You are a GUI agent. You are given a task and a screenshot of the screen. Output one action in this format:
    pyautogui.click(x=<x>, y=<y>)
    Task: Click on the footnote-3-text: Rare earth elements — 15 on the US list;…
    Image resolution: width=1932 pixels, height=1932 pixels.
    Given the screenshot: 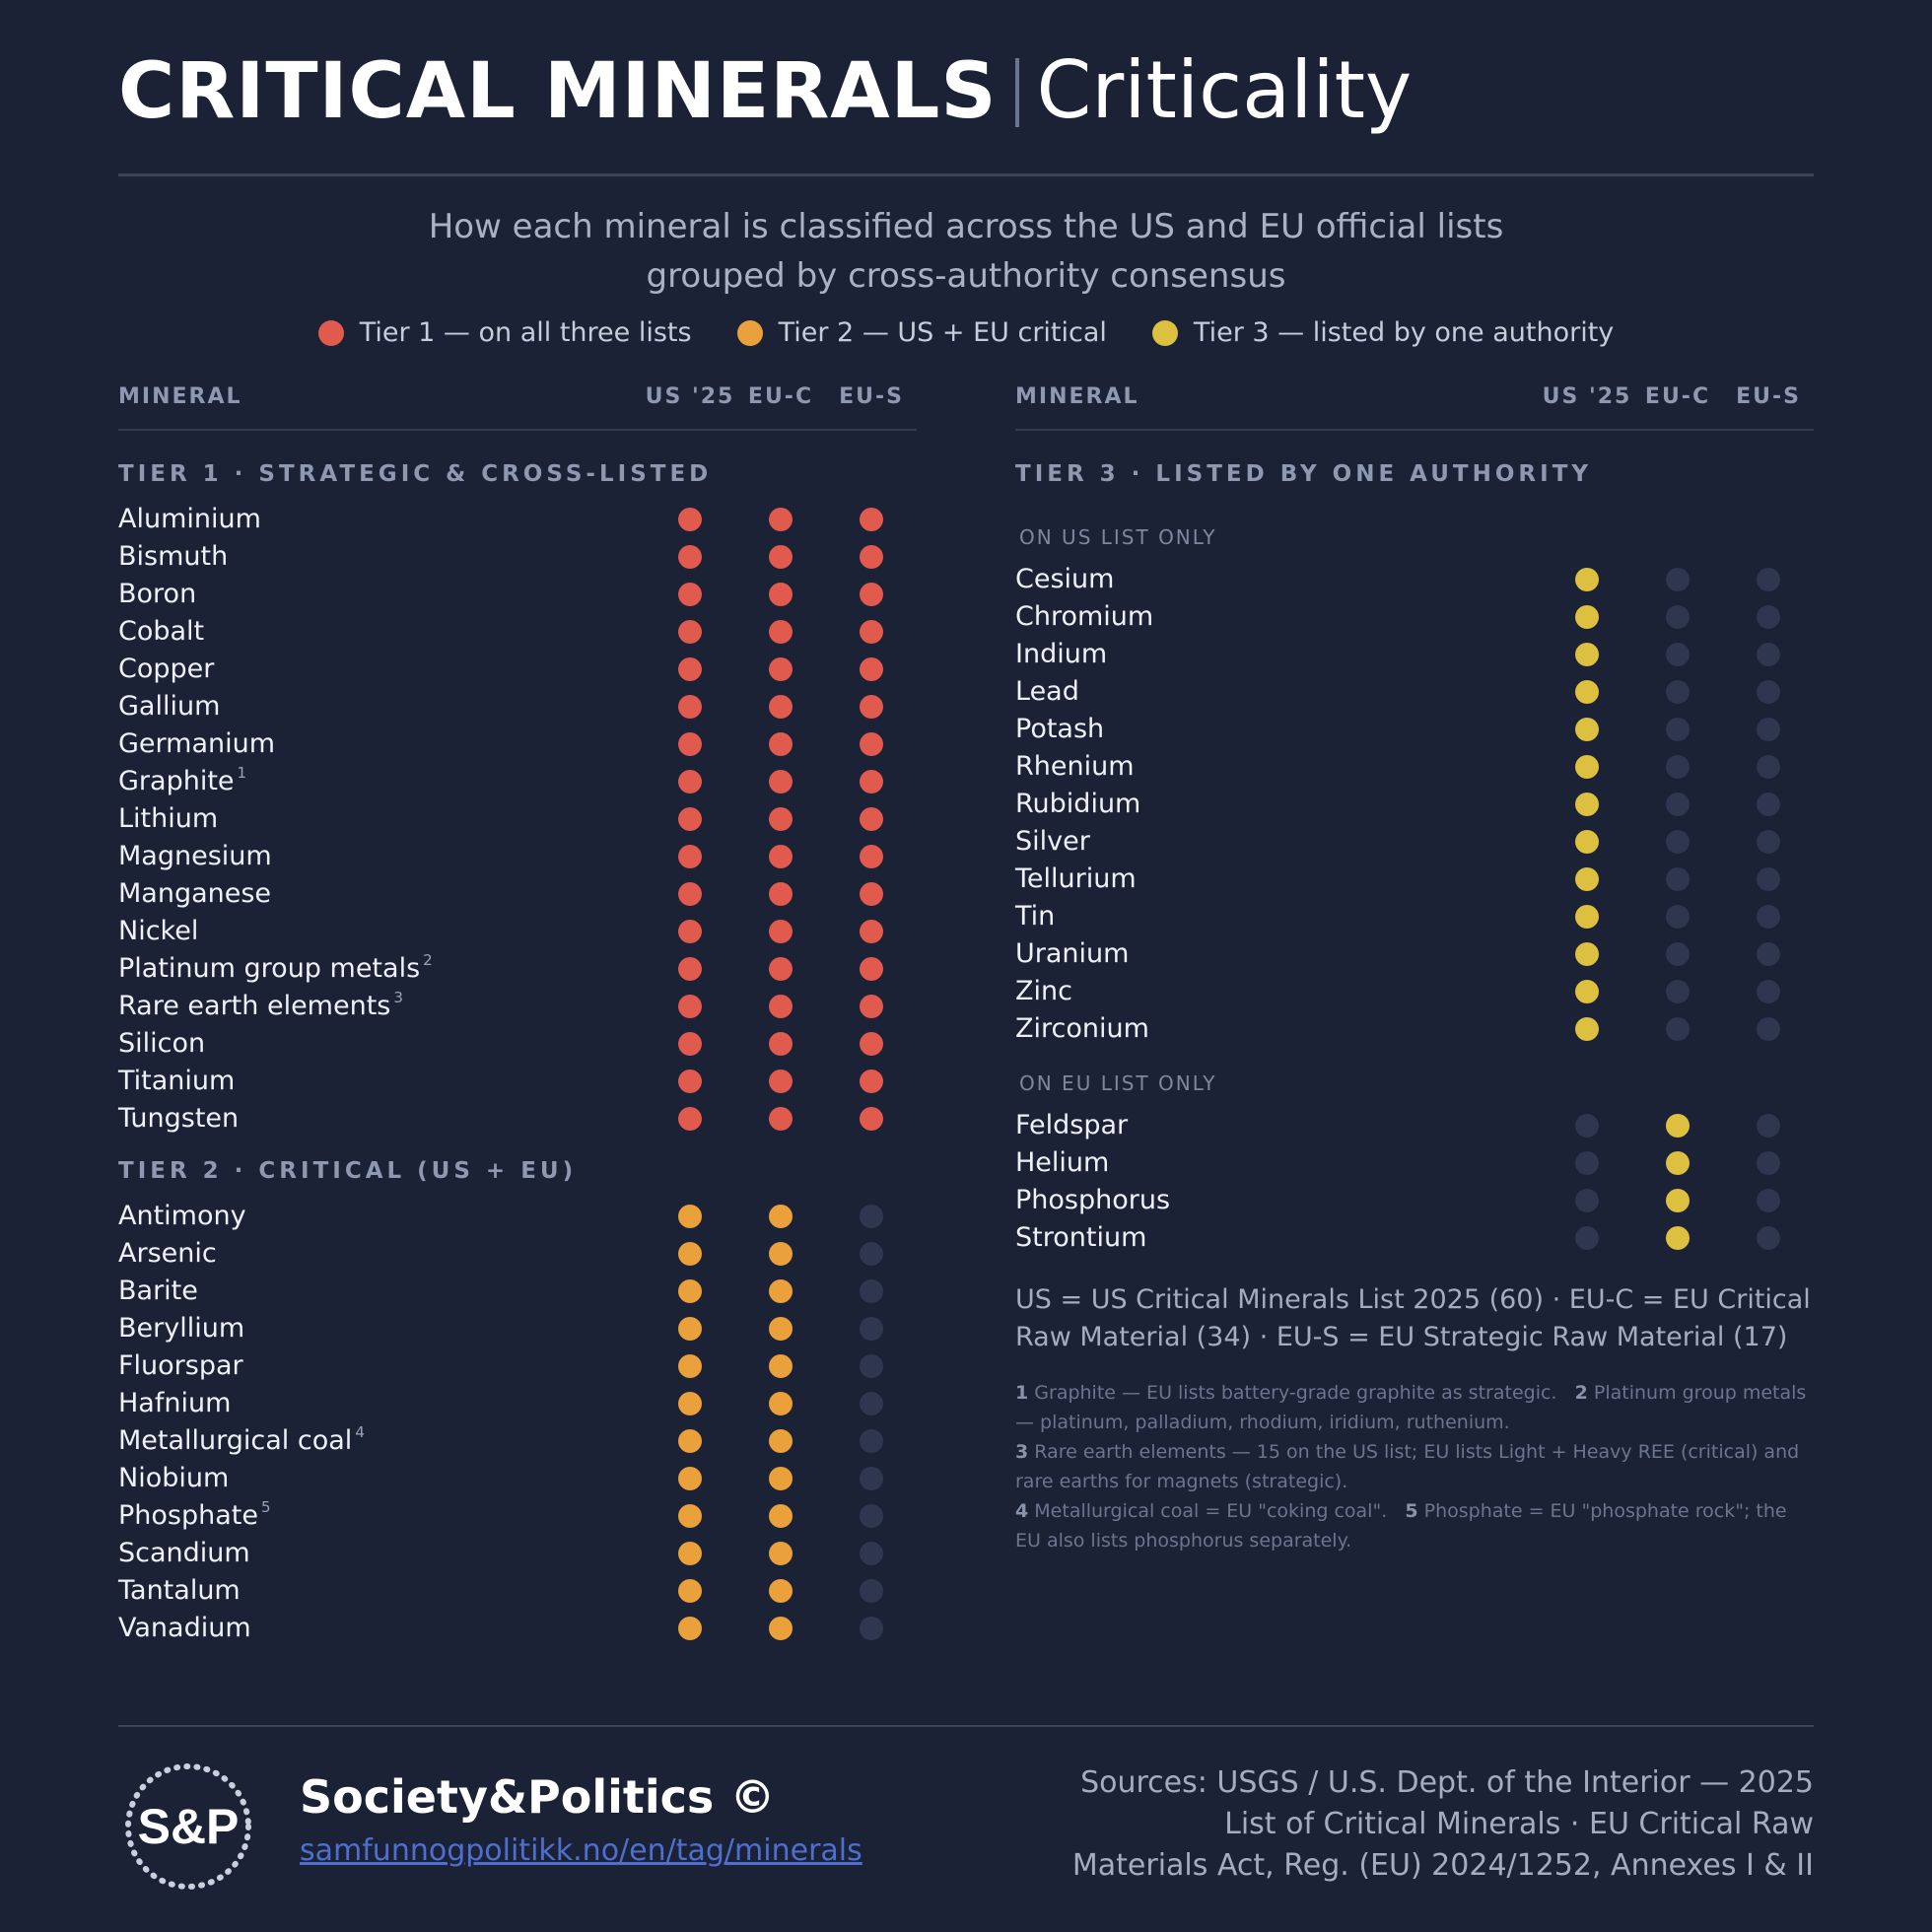 What is the action you would take?
    pyautogui.click(x=1408, y=1467)
    